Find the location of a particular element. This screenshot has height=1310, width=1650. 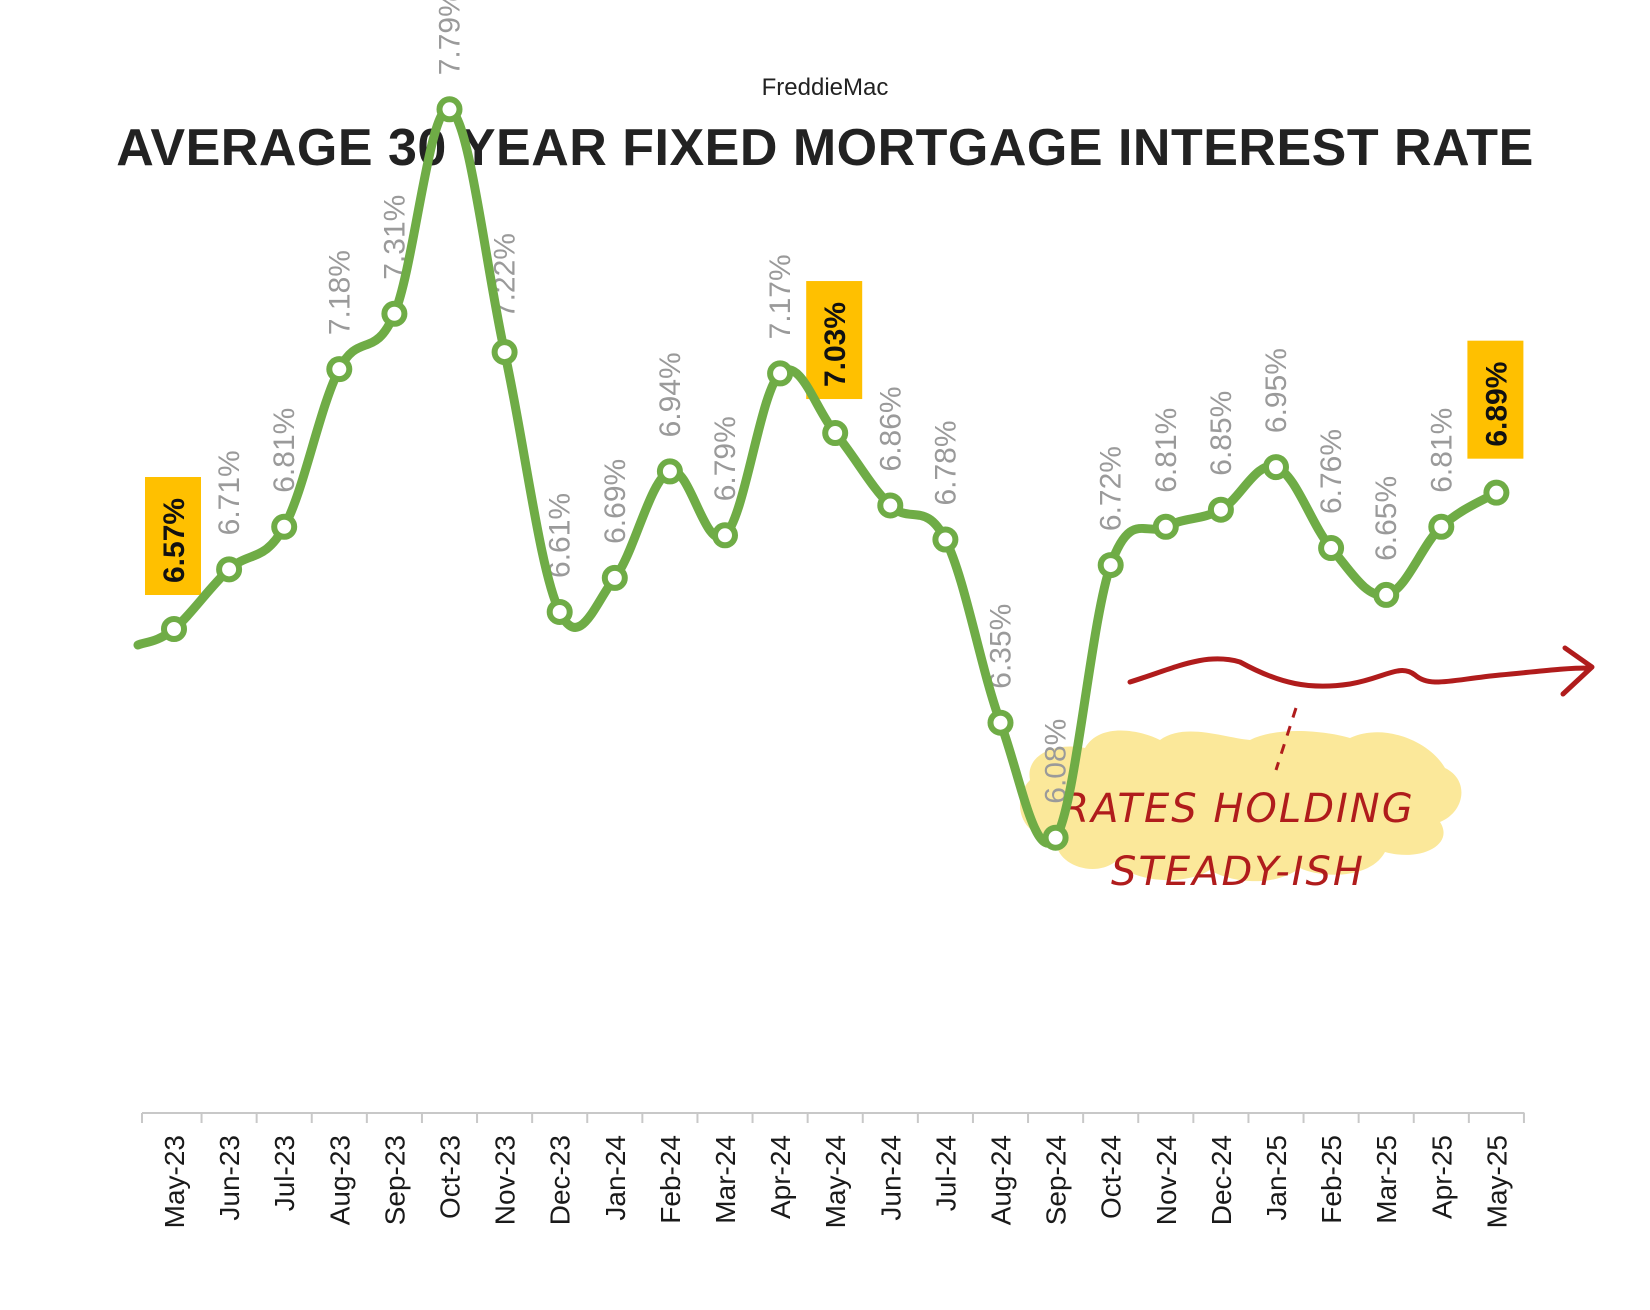

x-tick-label: Mar-24 is located at coordinates (725, 1179).